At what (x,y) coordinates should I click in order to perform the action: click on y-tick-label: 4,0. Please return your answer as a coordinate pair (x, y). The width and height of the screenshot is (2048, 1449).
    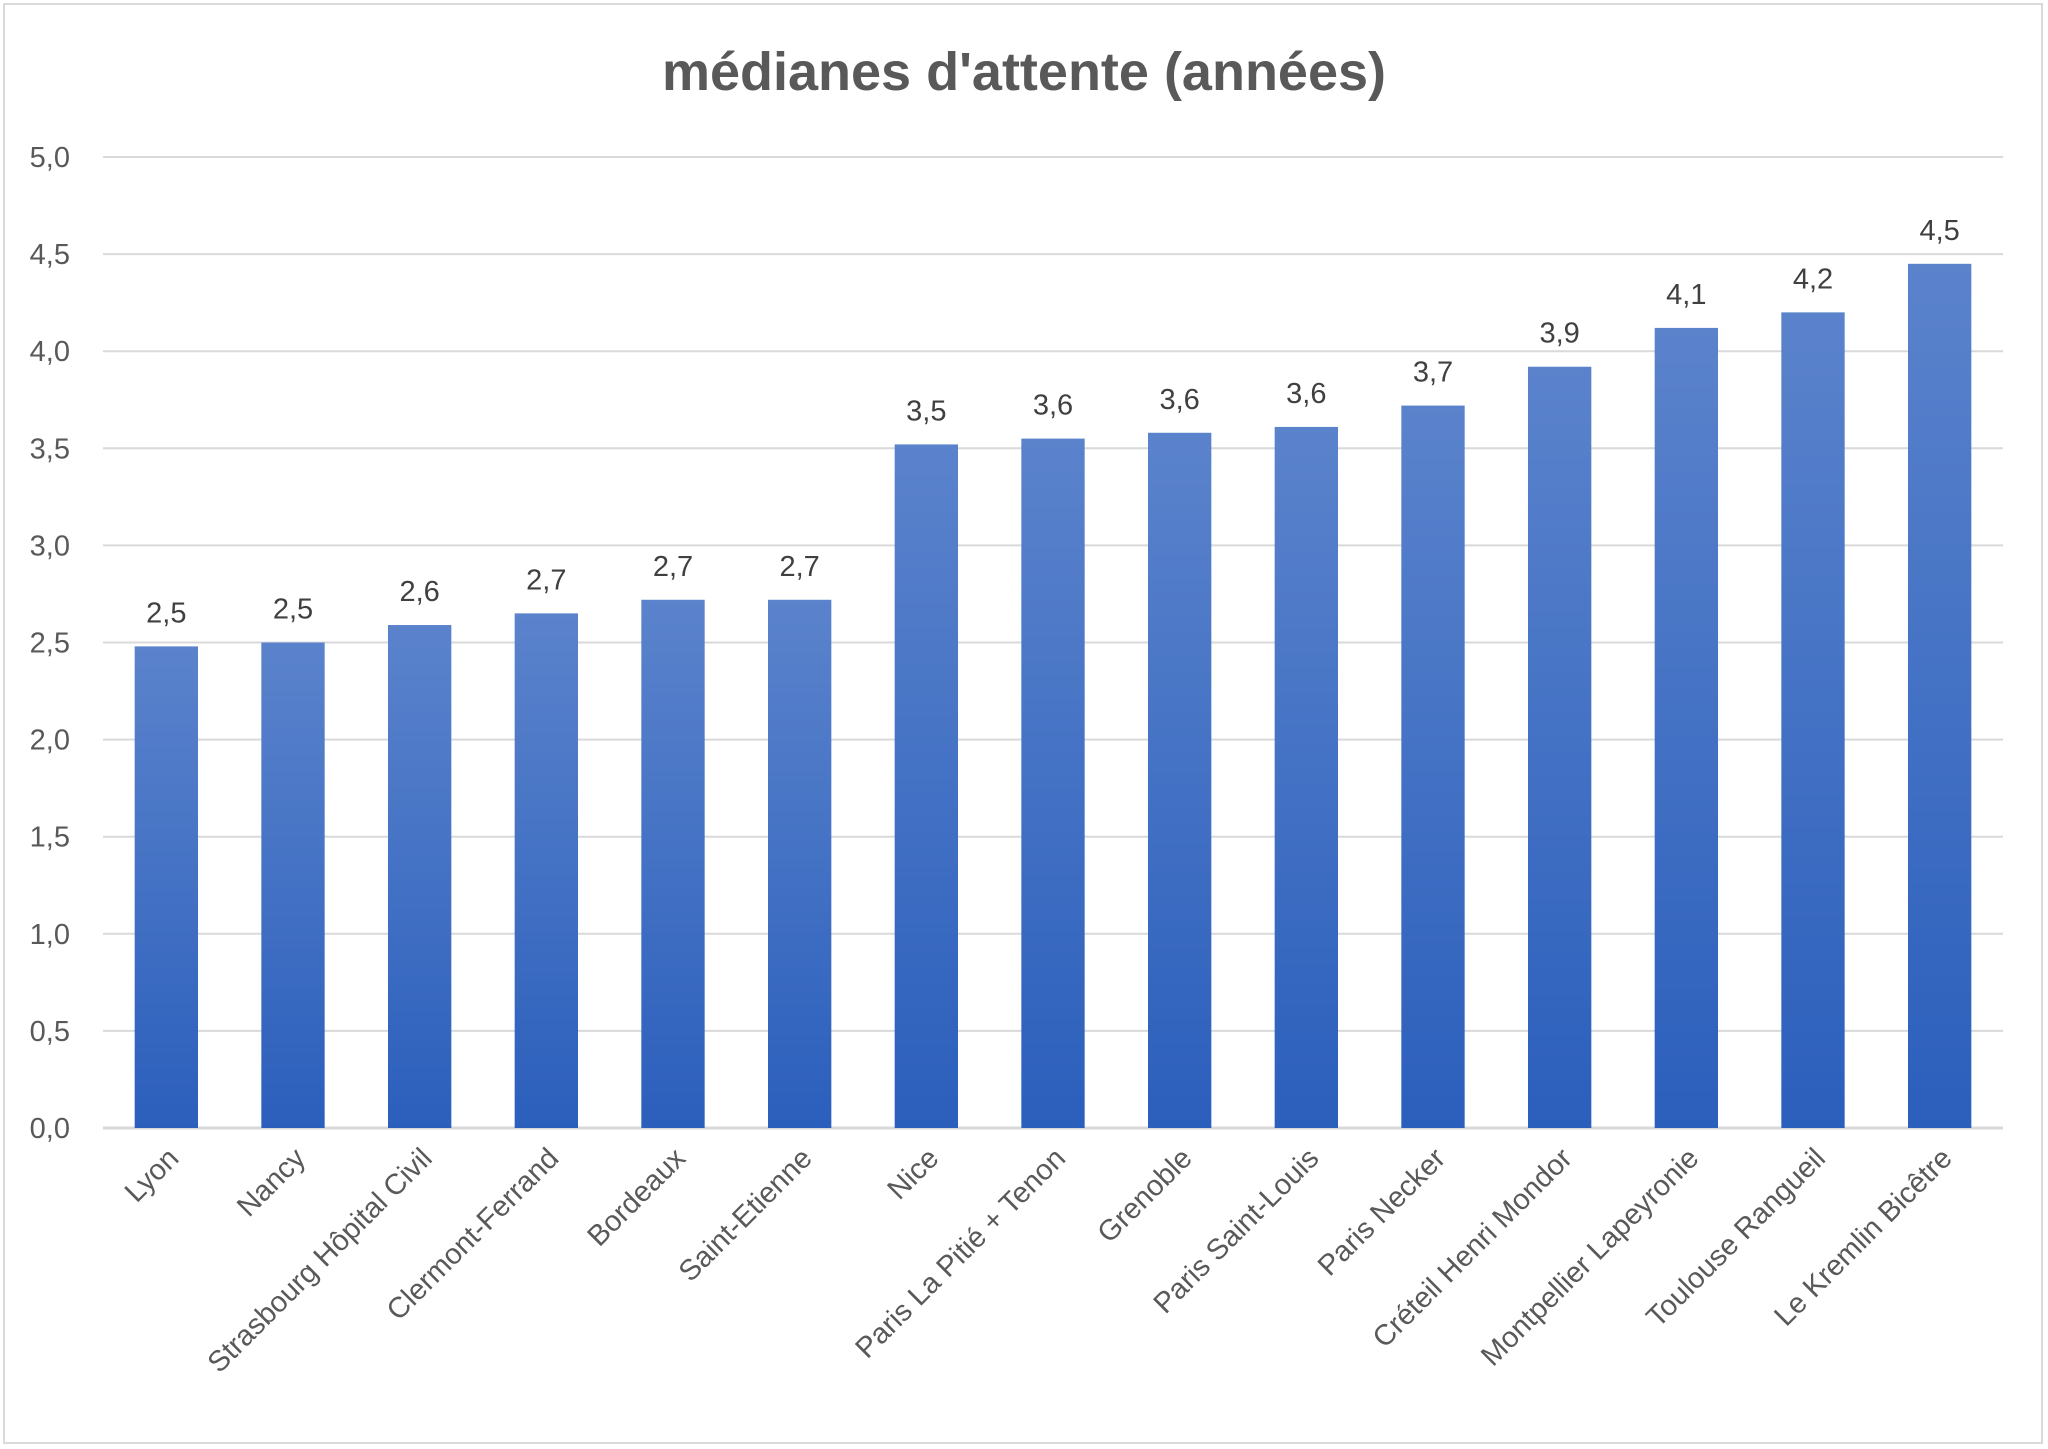
    Looking at the image, I should click on (50, 352).